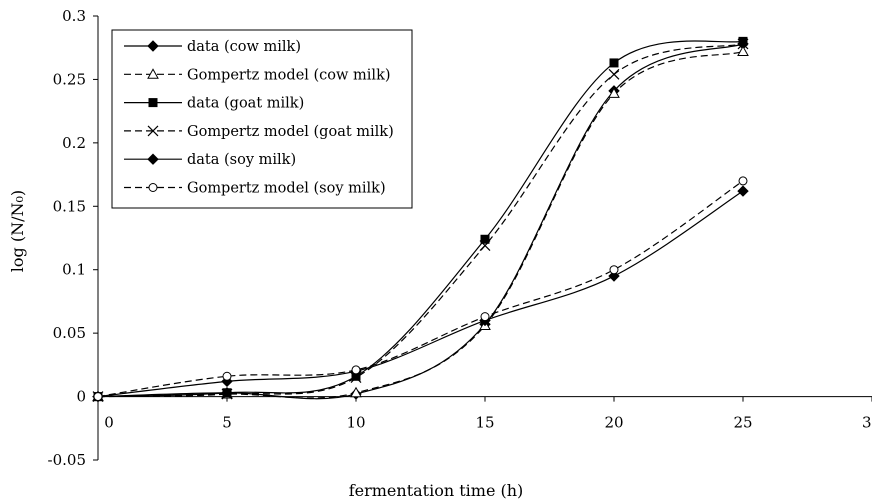  I want to click on y-tick-label: 0.25, so click(69, 79).